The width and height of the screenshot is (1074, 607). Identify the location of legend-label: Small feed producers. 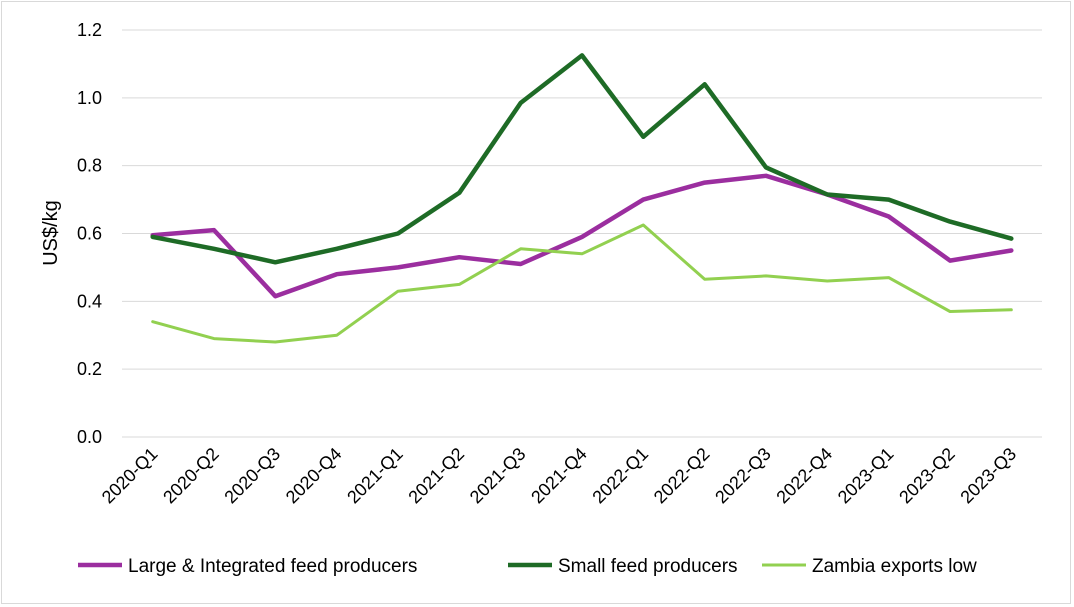
(648, 566).